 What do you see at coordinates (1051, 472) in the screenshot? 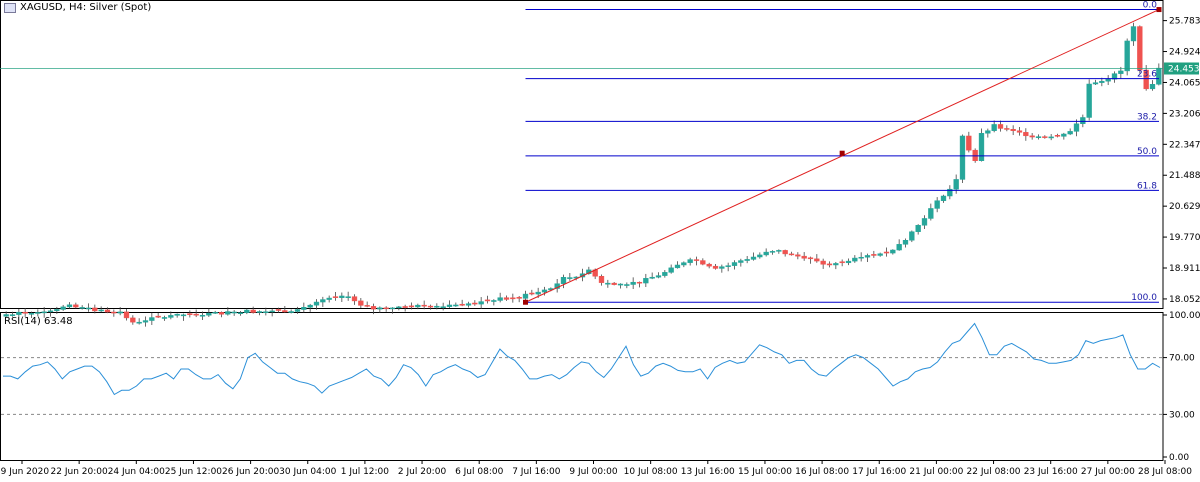
I see `time-tick-label: 23 Jul 16:00` at bounding box center [1051, 472].